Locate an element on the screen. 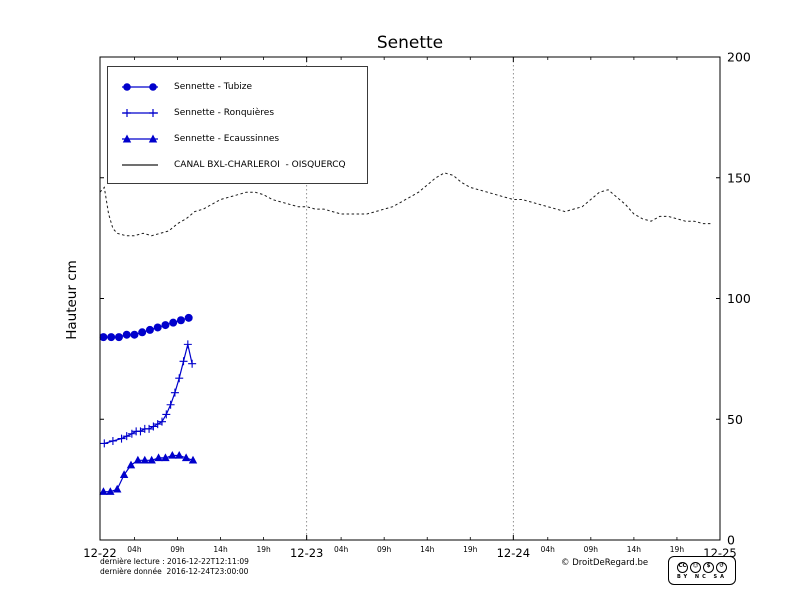 The width and height of the screenshot is (800, 600). y-tick-label: 0 is located at coordinates (731, 540).